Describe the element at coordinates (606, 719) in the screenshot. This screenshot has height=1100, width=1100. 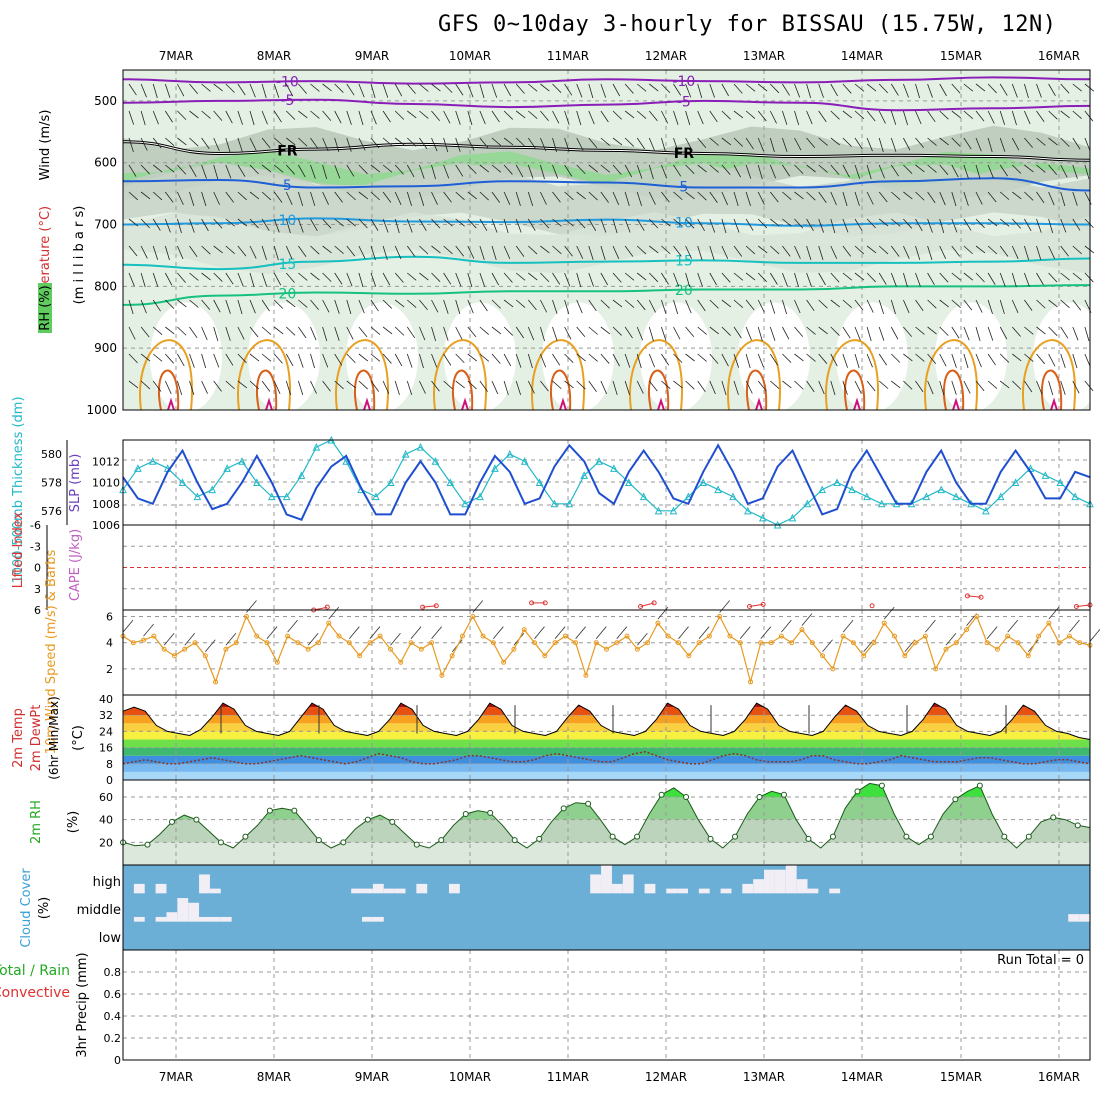
I see `temp-band` at that location.